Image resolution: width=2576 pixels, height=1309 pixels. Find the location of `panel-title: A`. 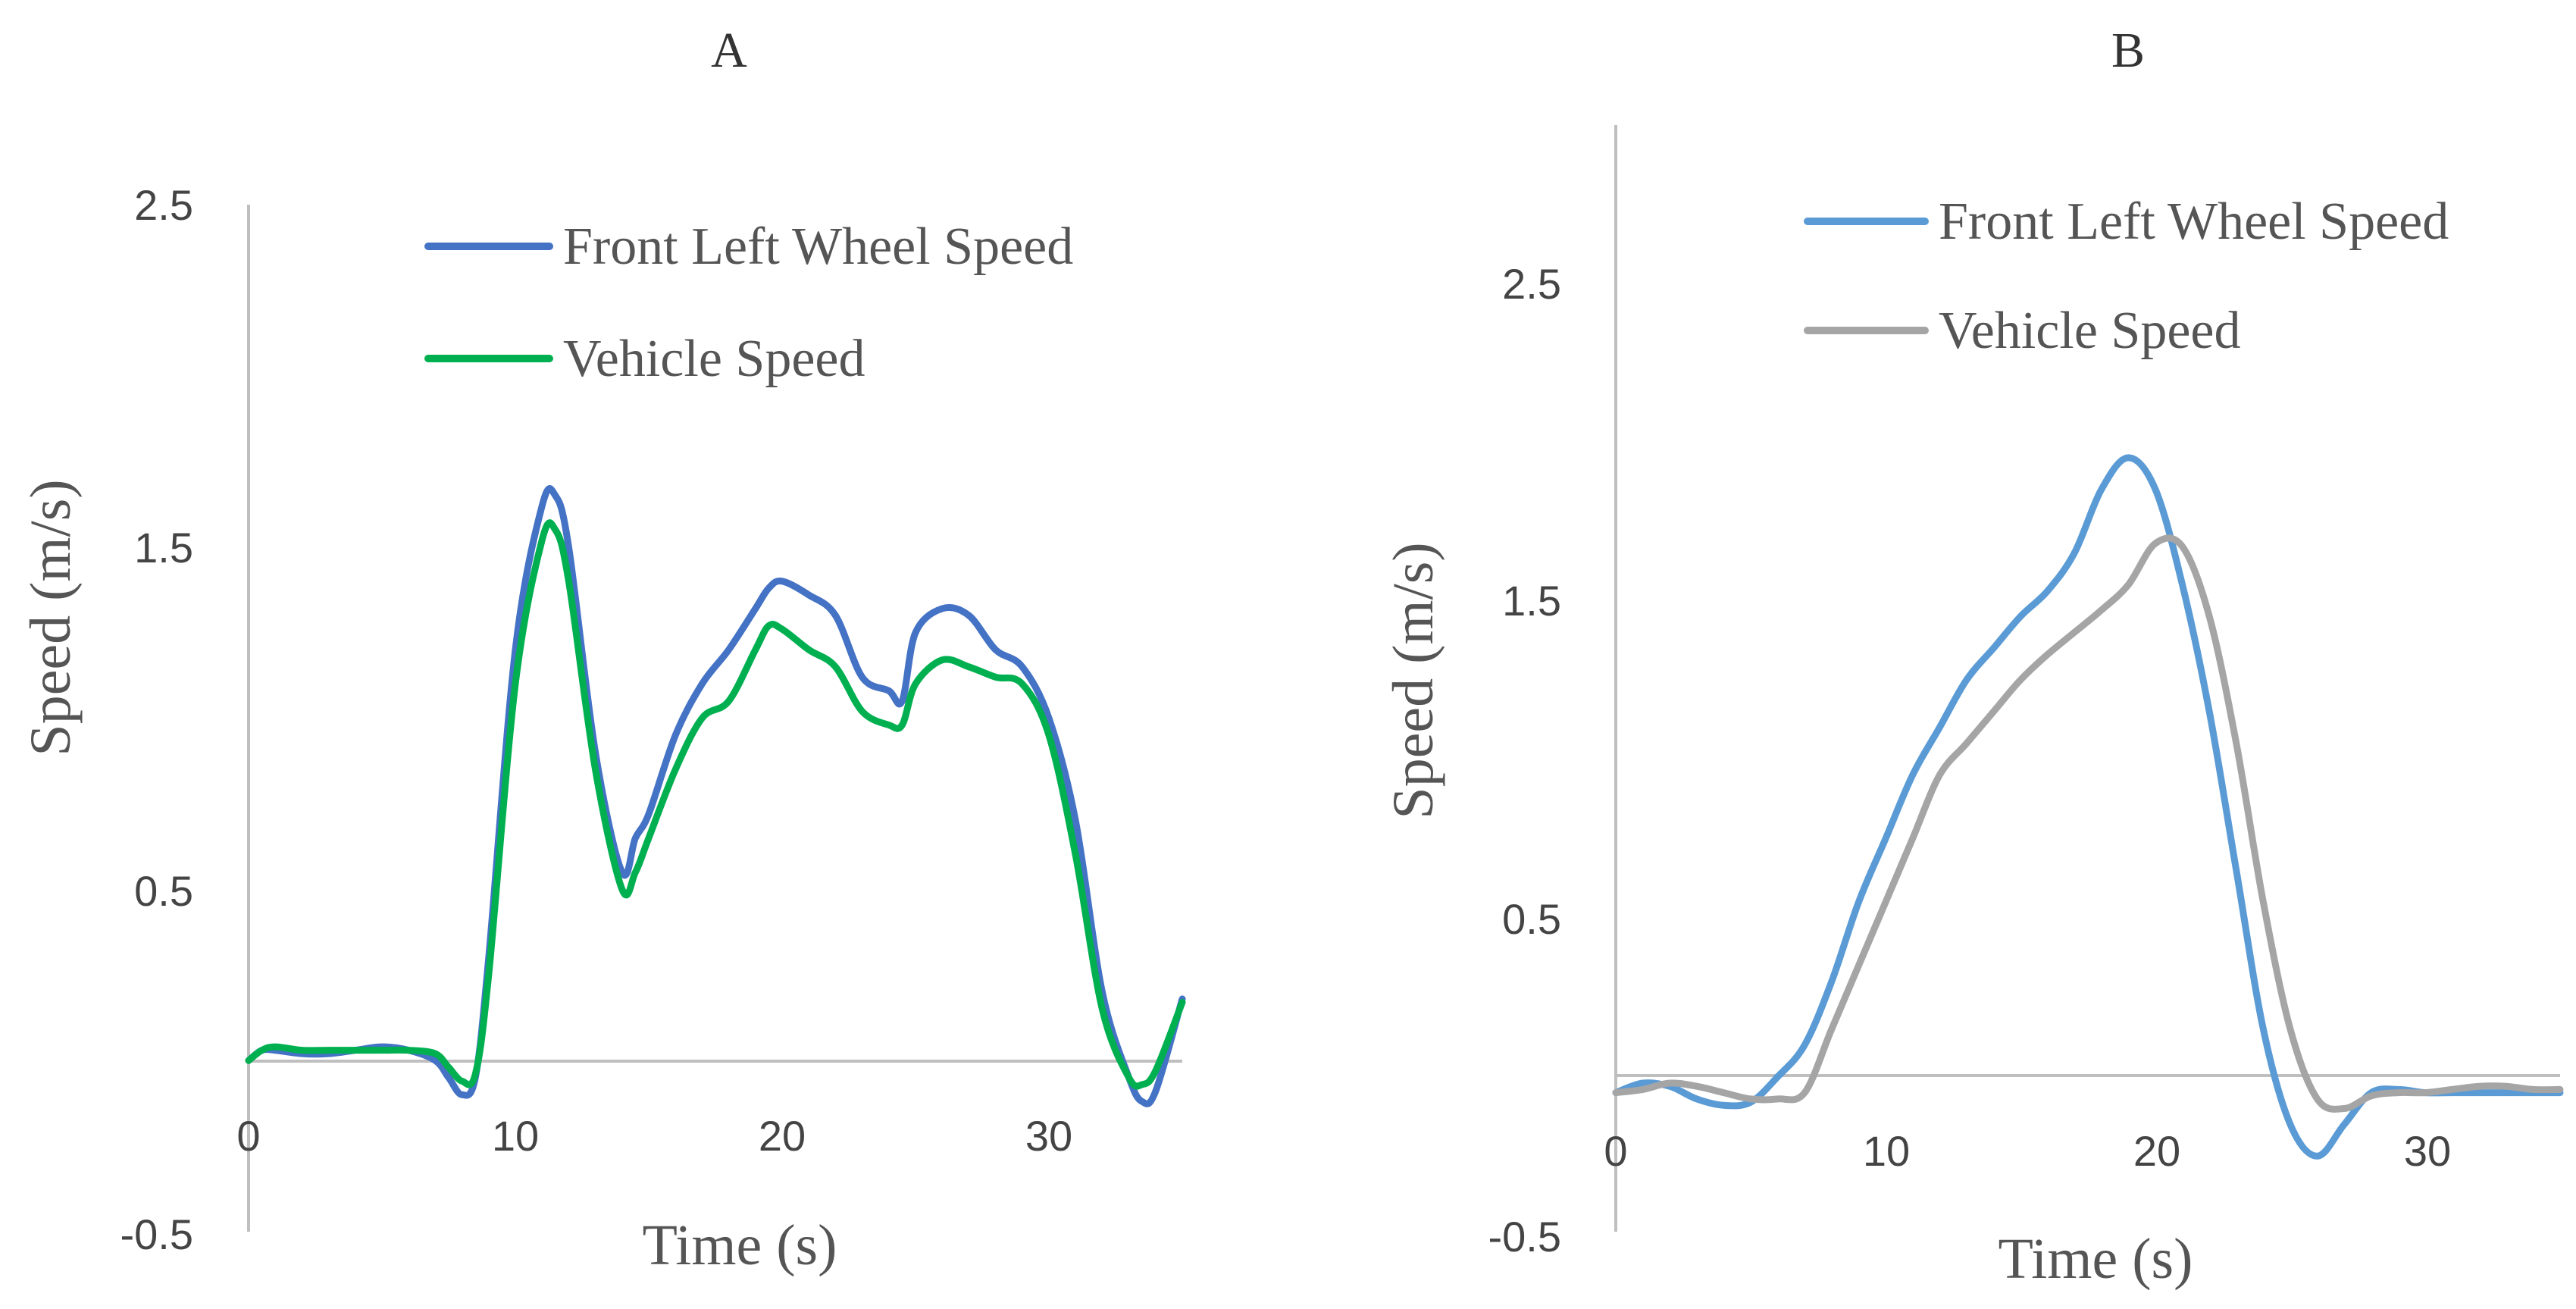

panel-title: A is located at coordinates (729, 51).